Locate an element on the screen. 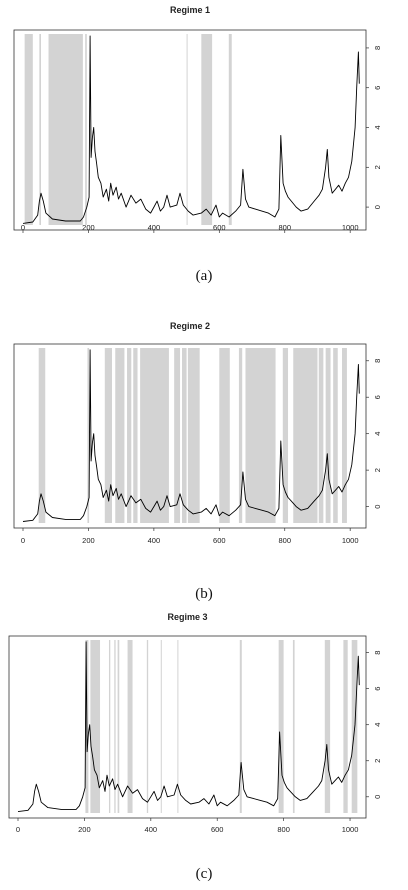 The height and width of the screenshot is (890, 408). chart-title: Regime 1 is located at coordinates (190, 10).